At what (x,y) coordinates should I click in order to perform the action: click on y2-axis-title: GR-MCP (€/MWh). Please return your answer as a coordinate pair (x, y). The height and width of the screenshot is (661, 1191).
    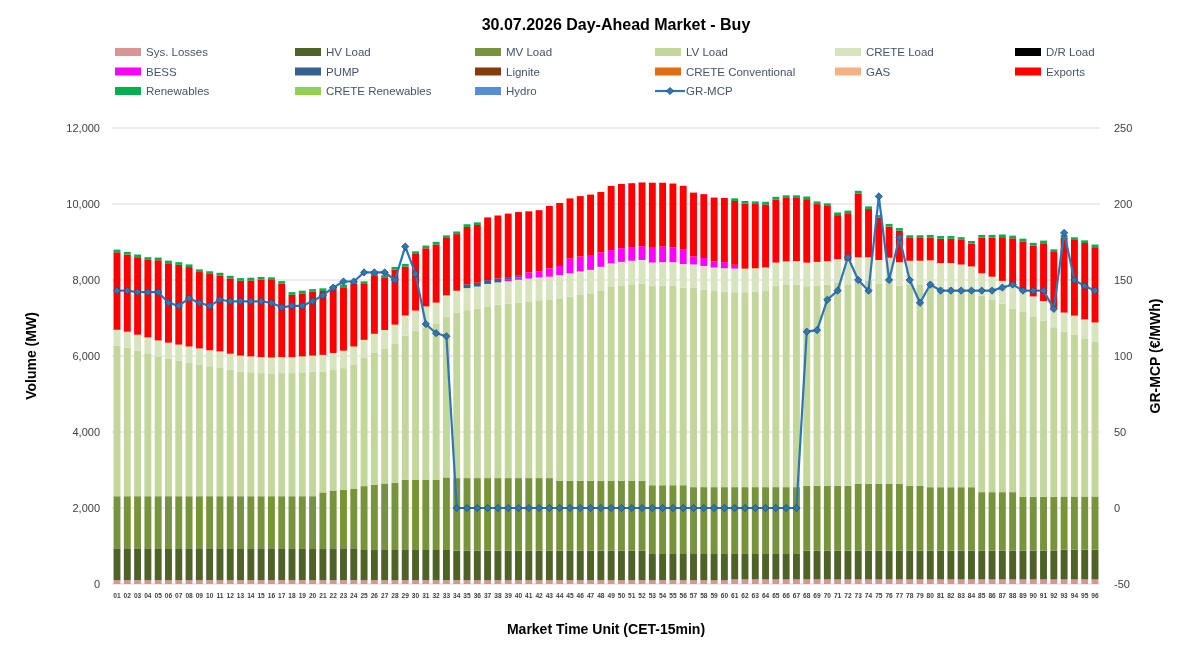
    Looking at the image, I should click on (1155, 356).